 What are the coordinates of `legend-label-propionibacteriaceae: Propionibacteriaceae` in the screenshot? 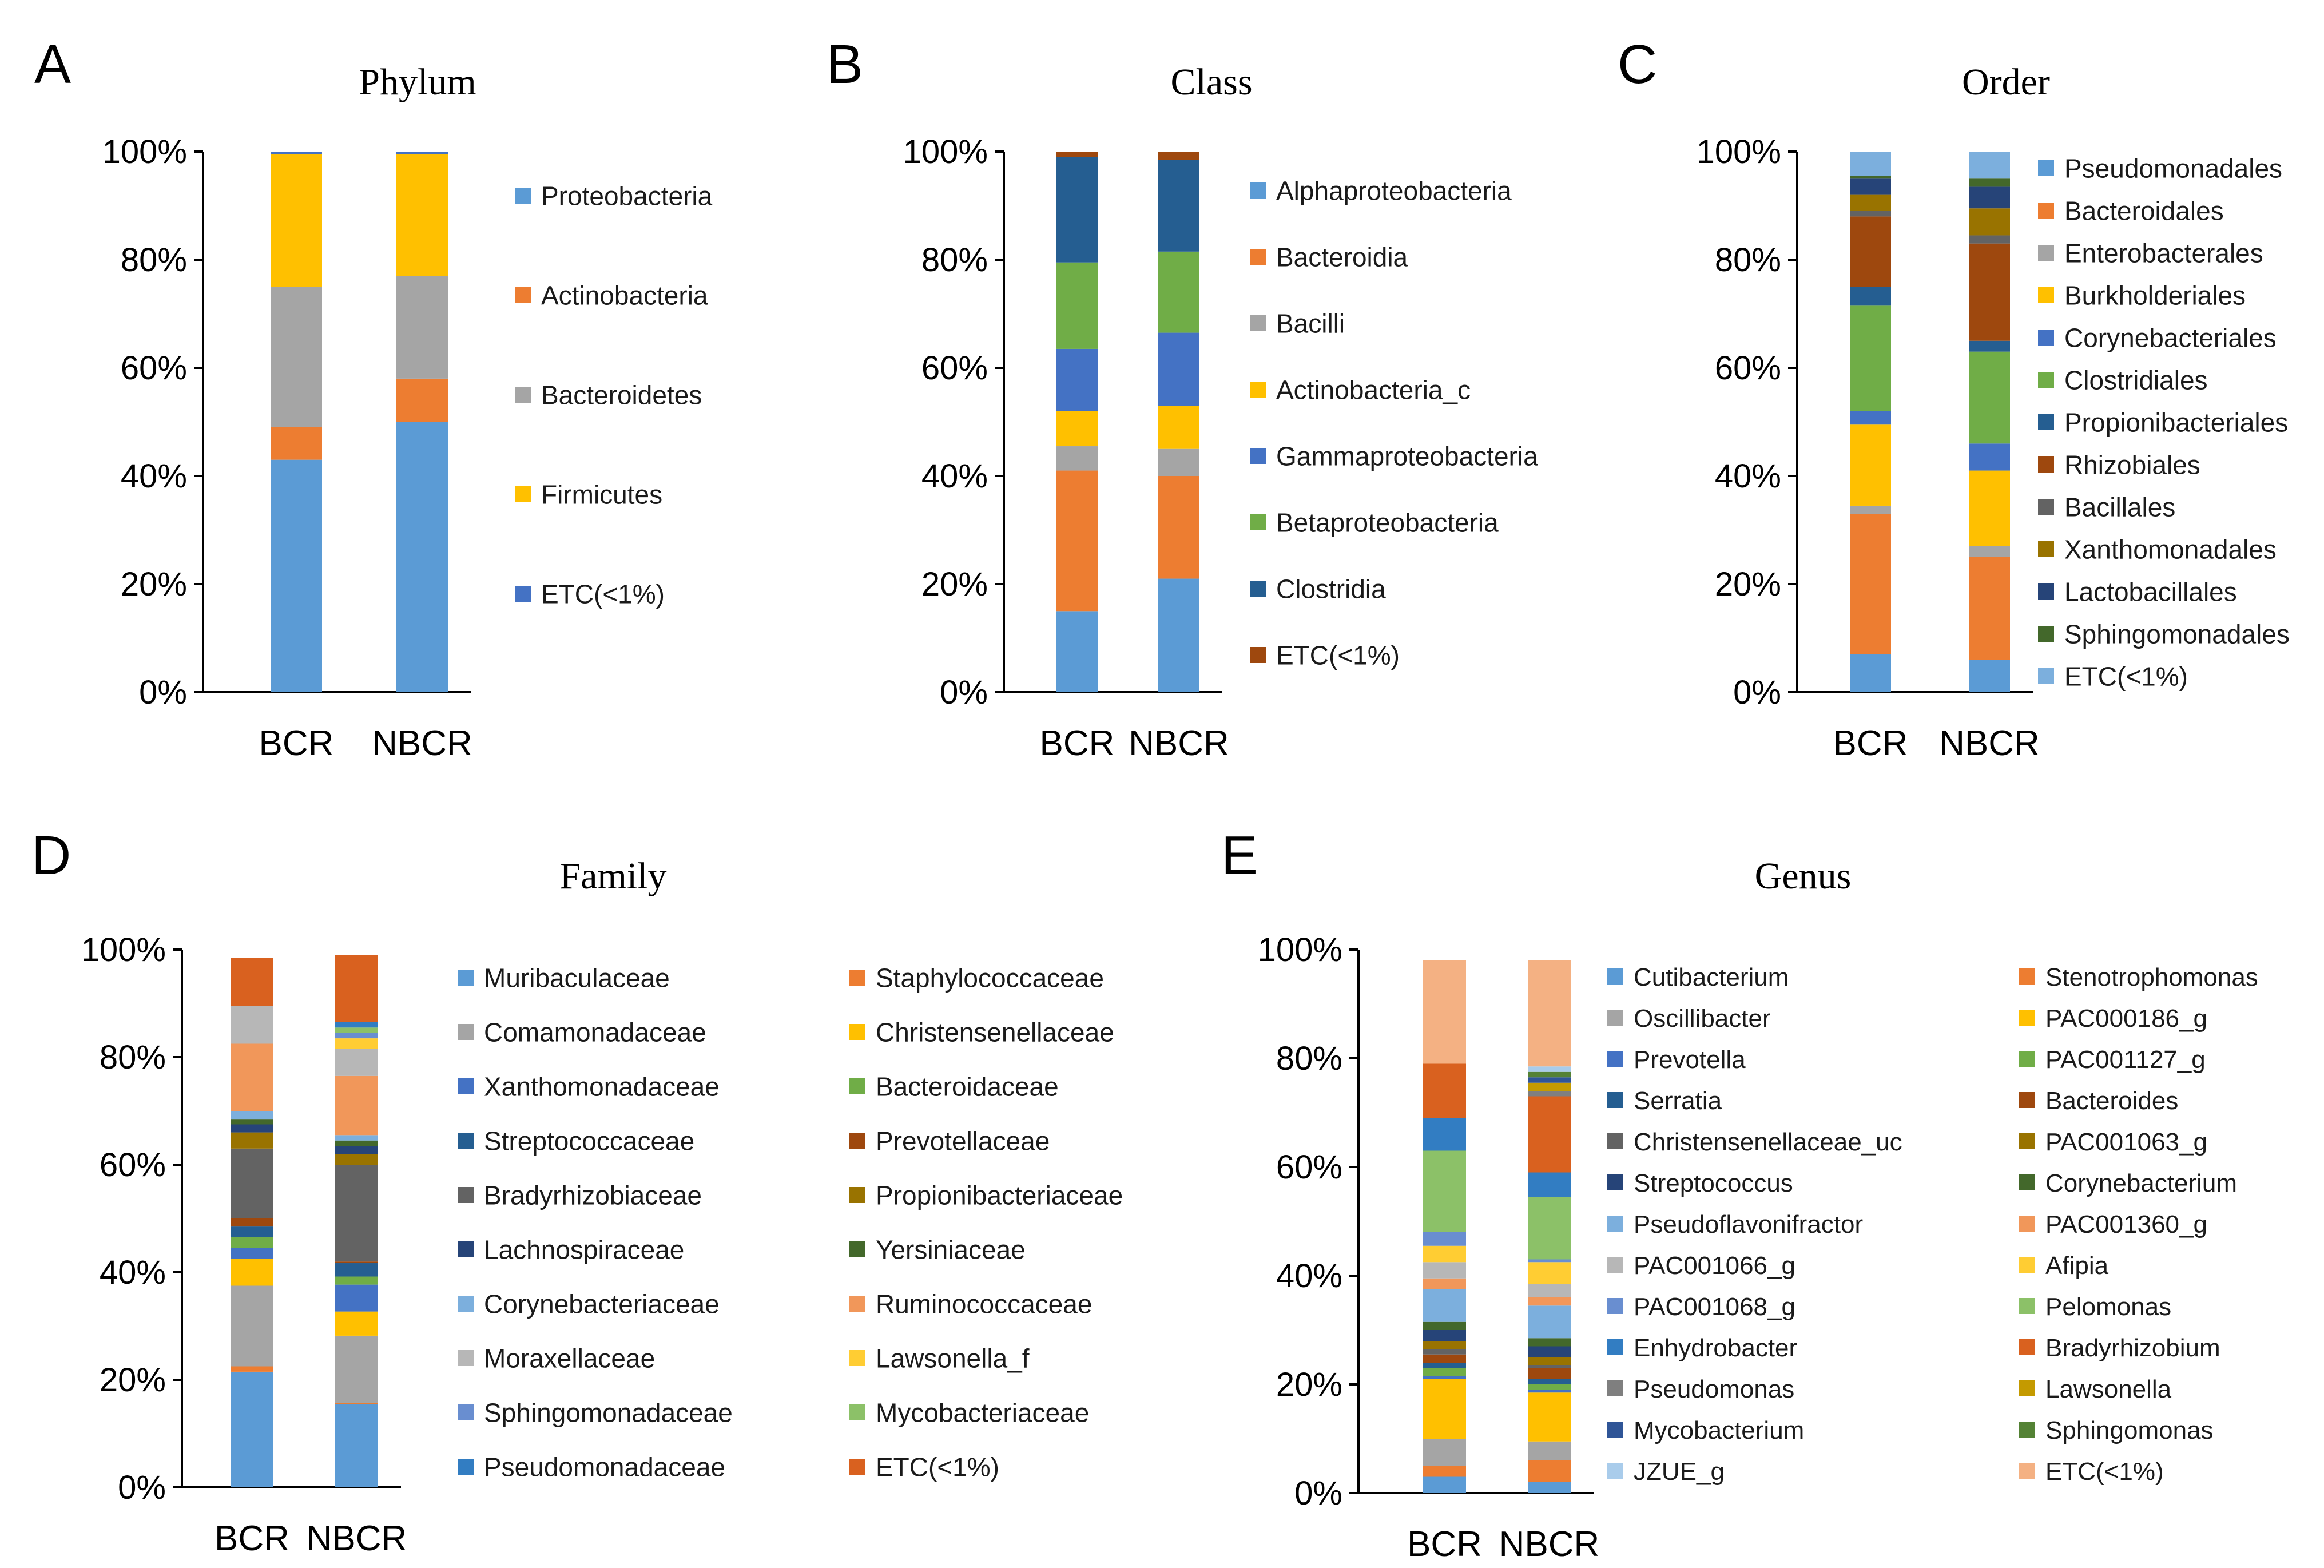 It's located at (999, 1195).